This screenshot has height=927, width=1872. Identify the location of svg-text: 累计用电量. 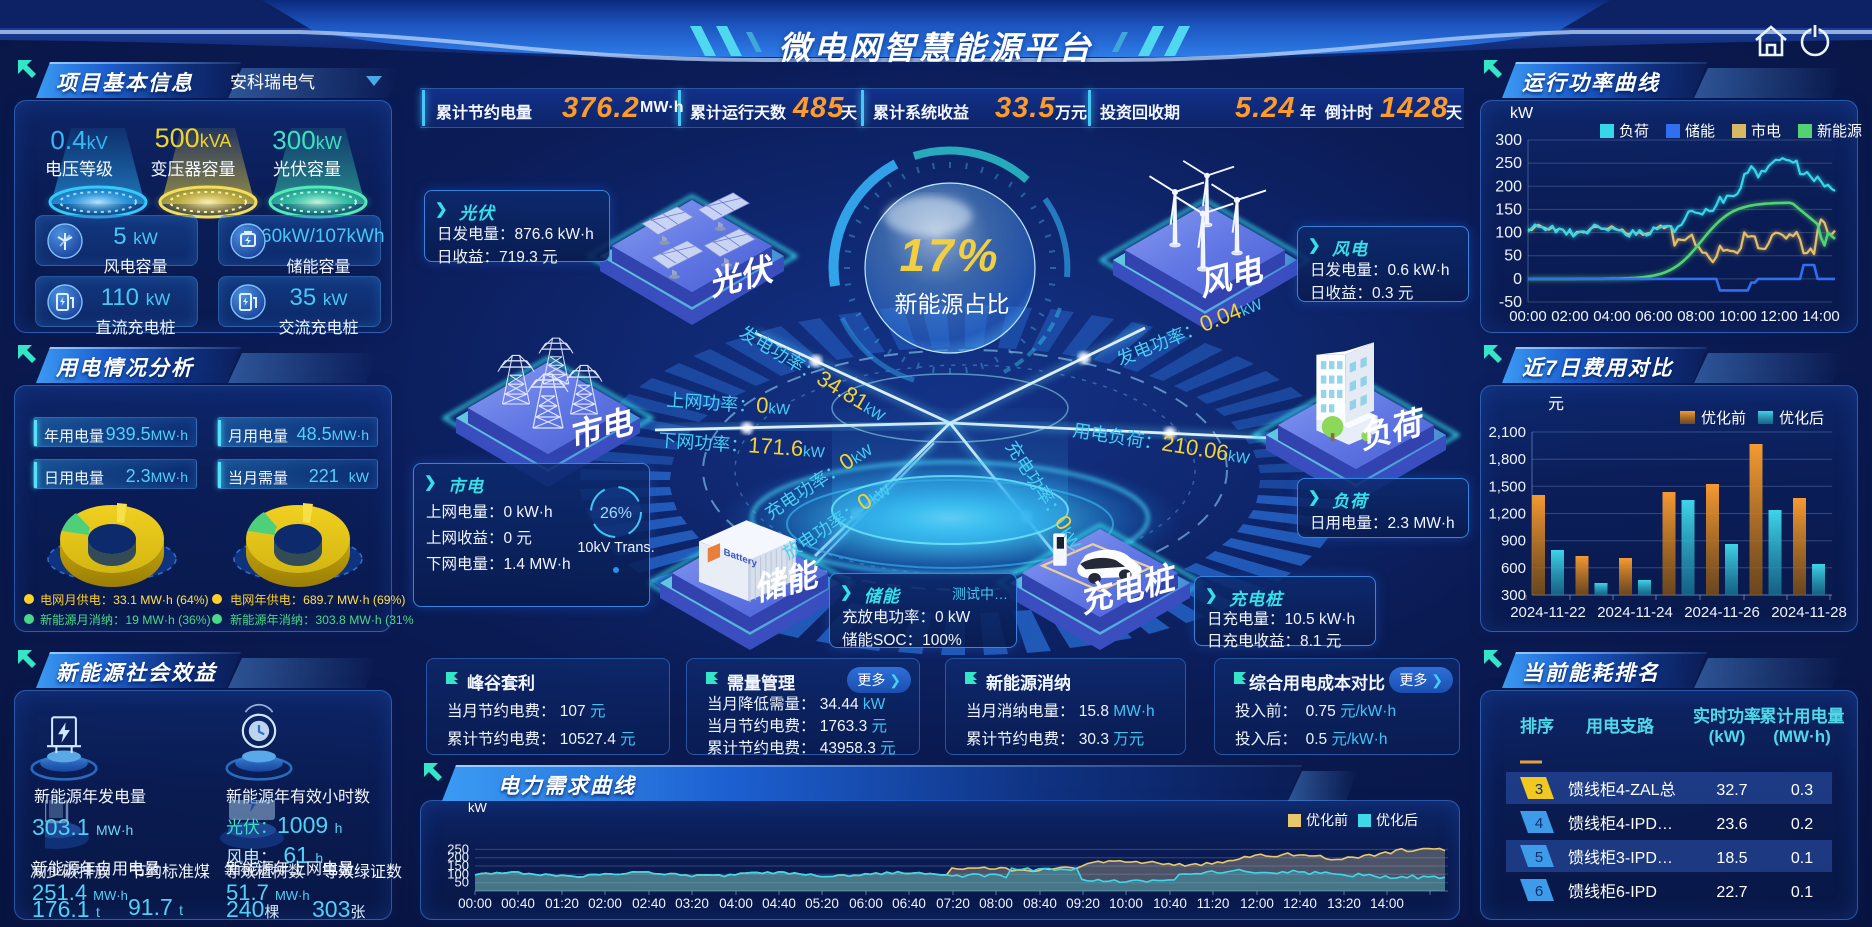
(1802, 716).